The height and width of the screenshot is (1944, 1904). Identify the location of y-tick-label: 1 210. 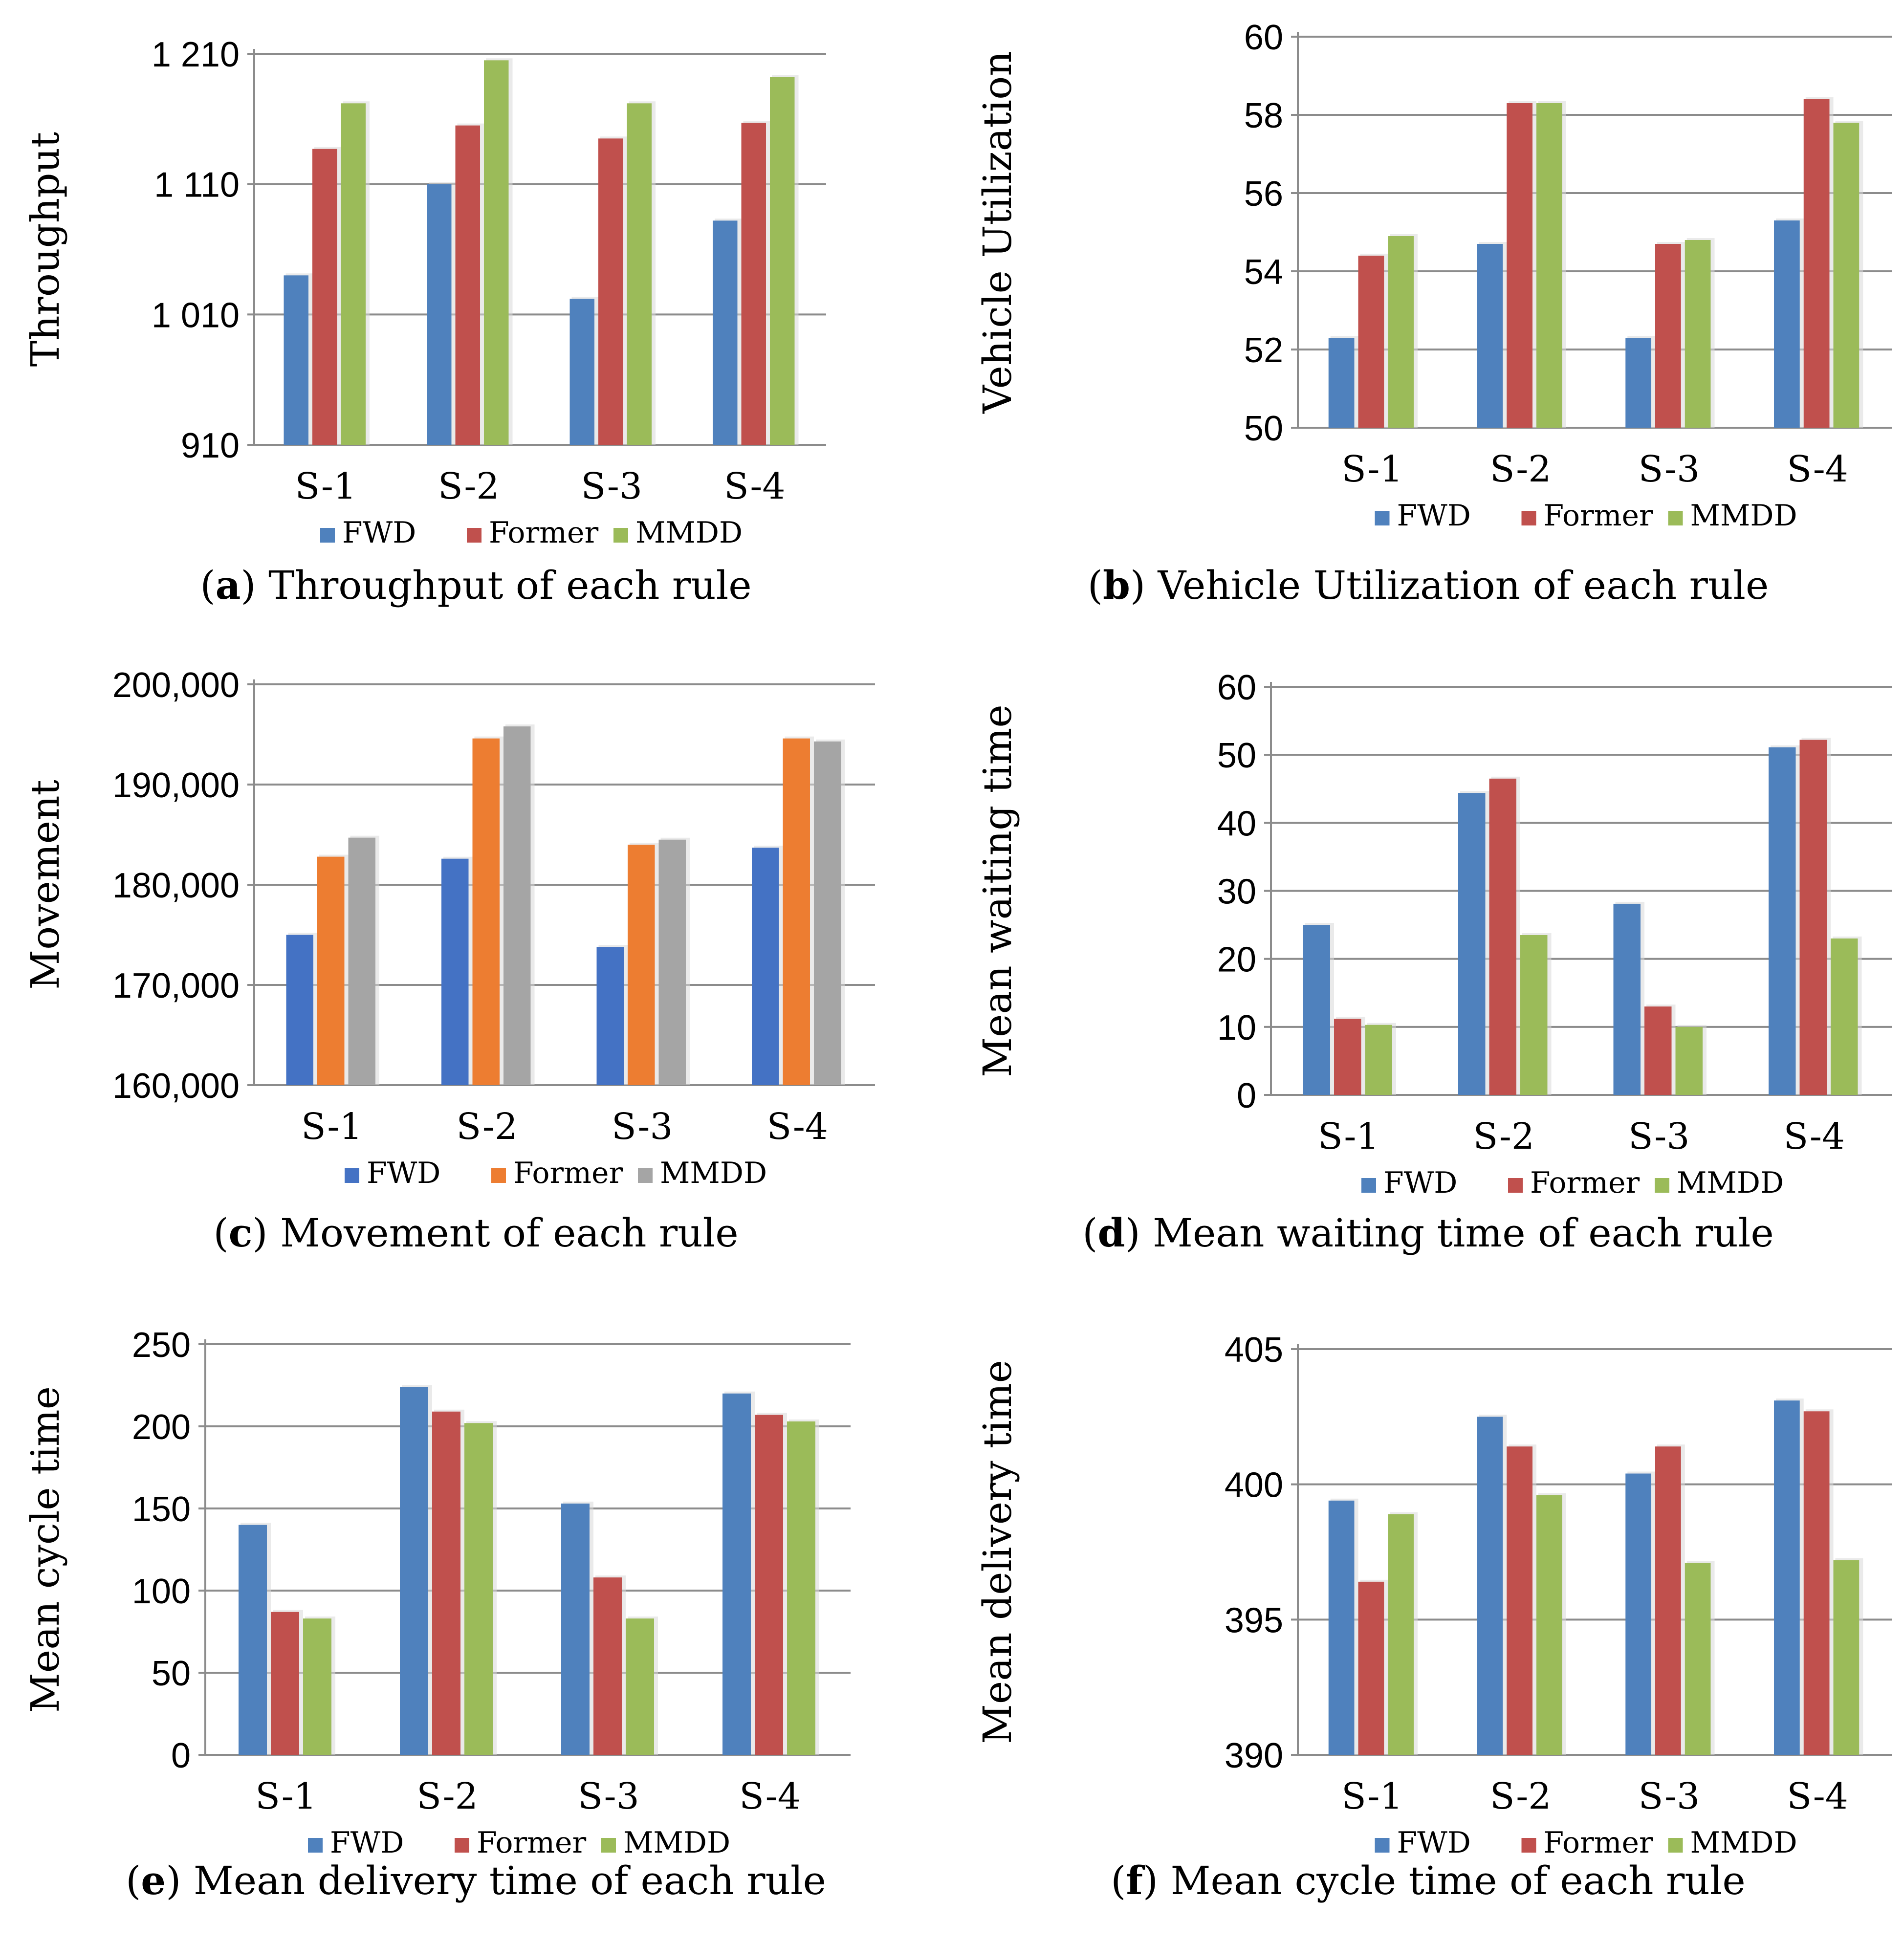
(196, 54).